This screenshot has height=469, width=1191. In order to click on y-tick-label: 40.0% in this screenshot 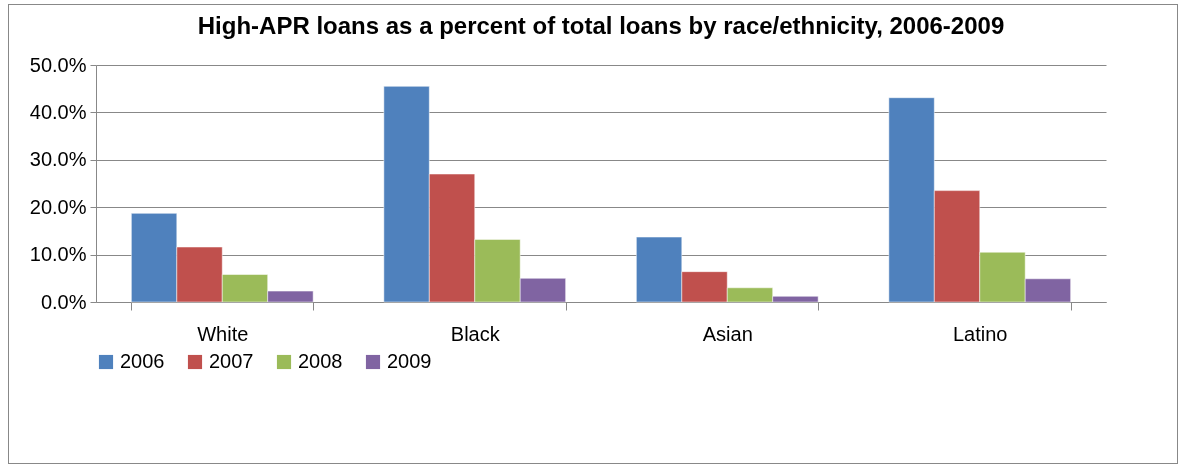, I will do `click(58, 111)`.